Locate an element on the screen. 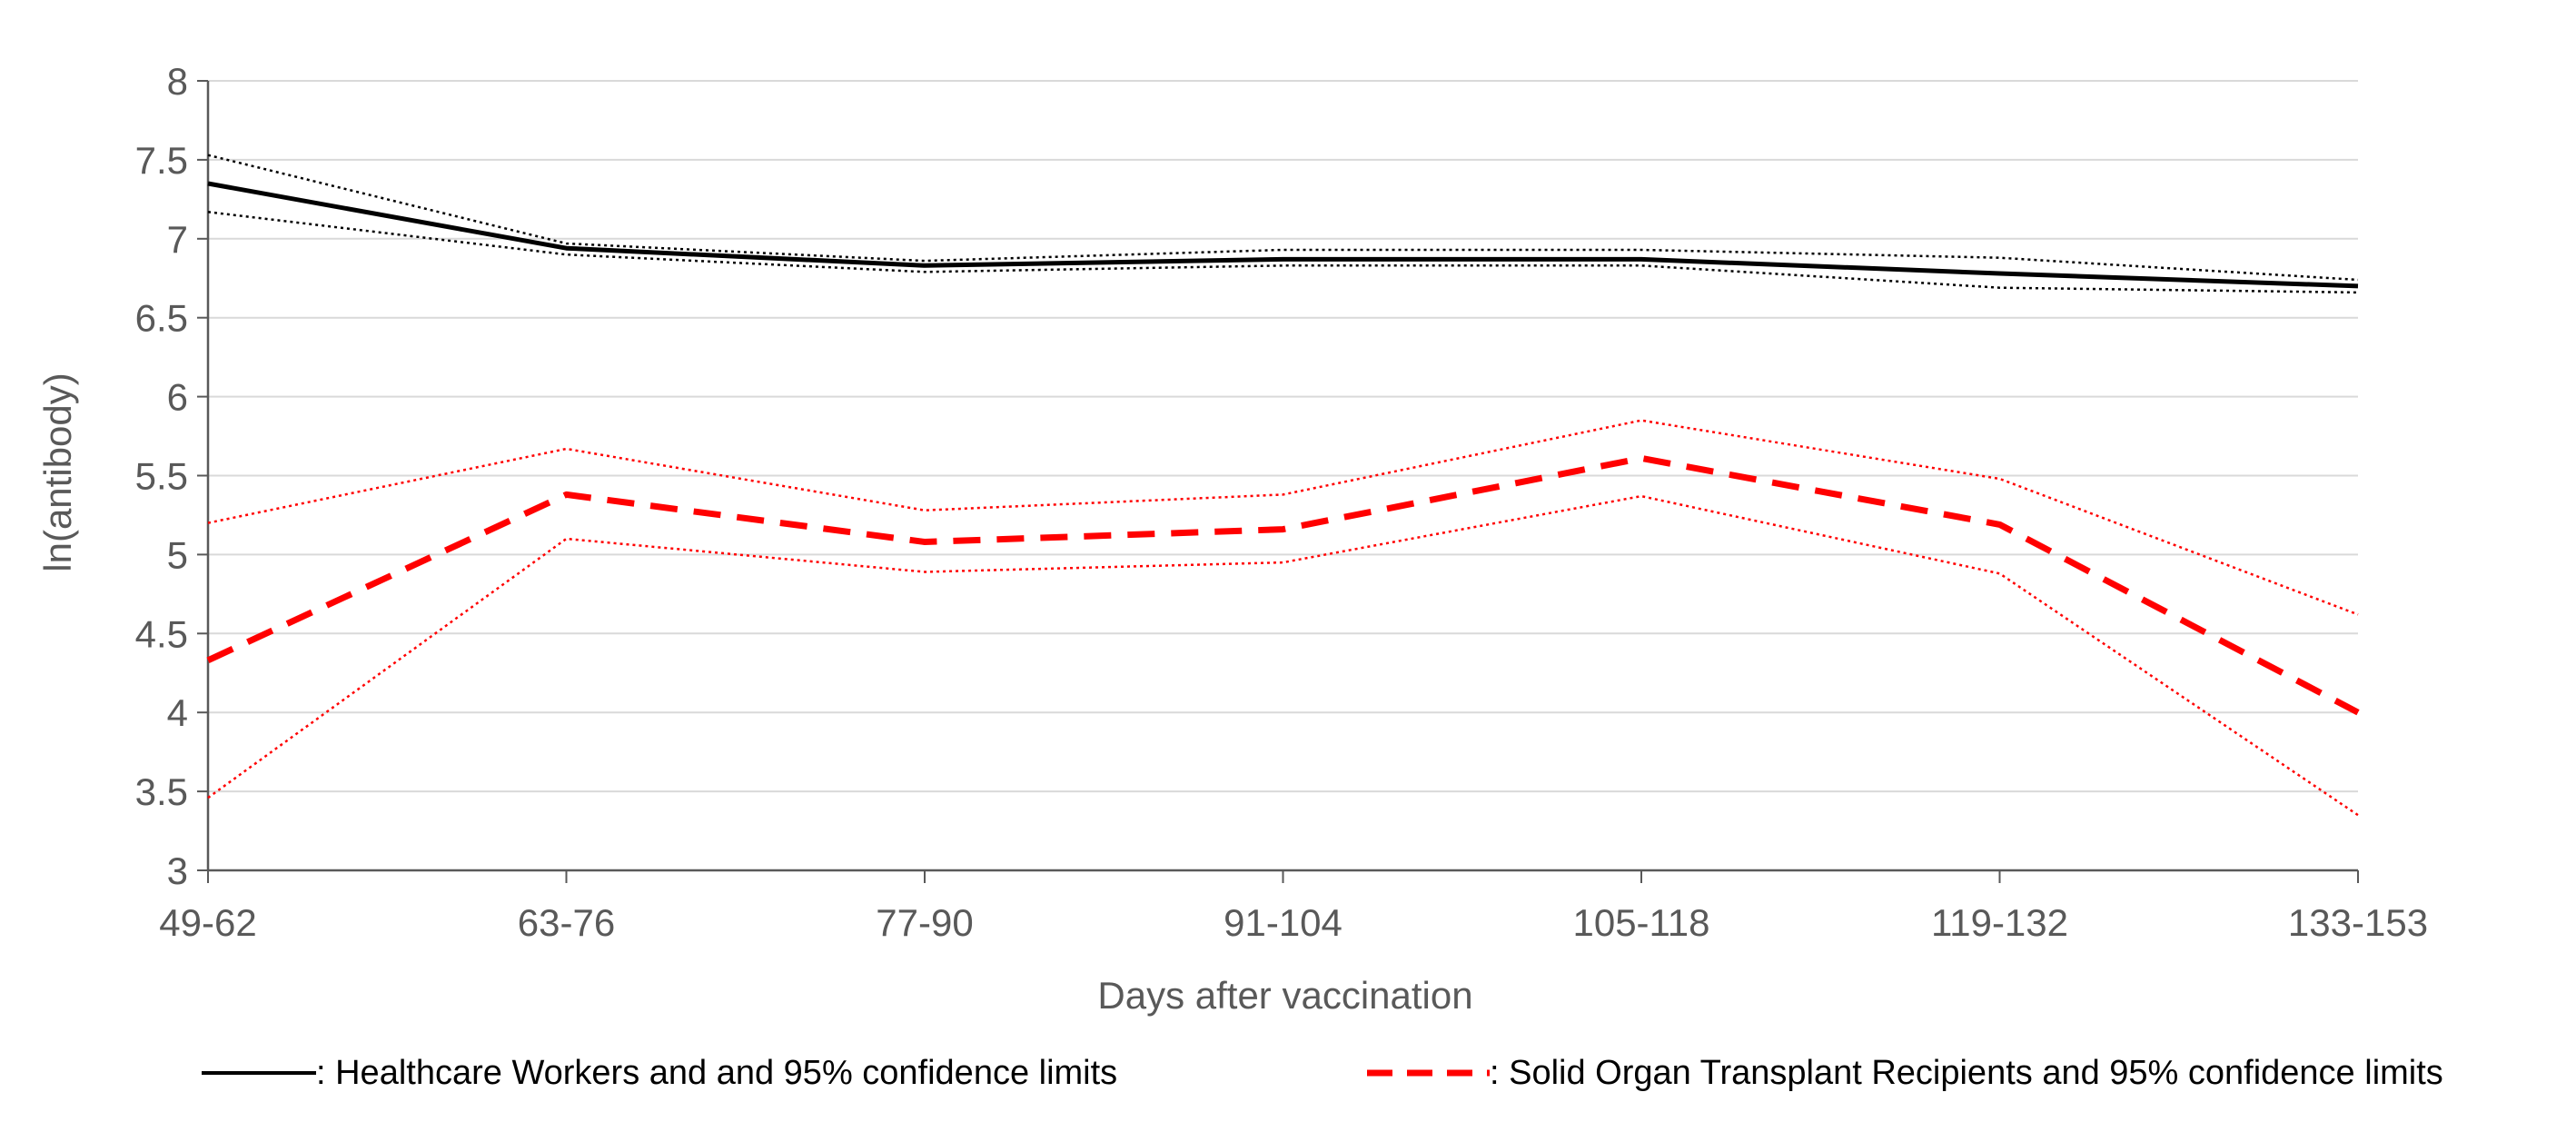 The height and width of the screenshot is (1142, 2576). y-tick-label: 3 is located at coordinates (177, 870).